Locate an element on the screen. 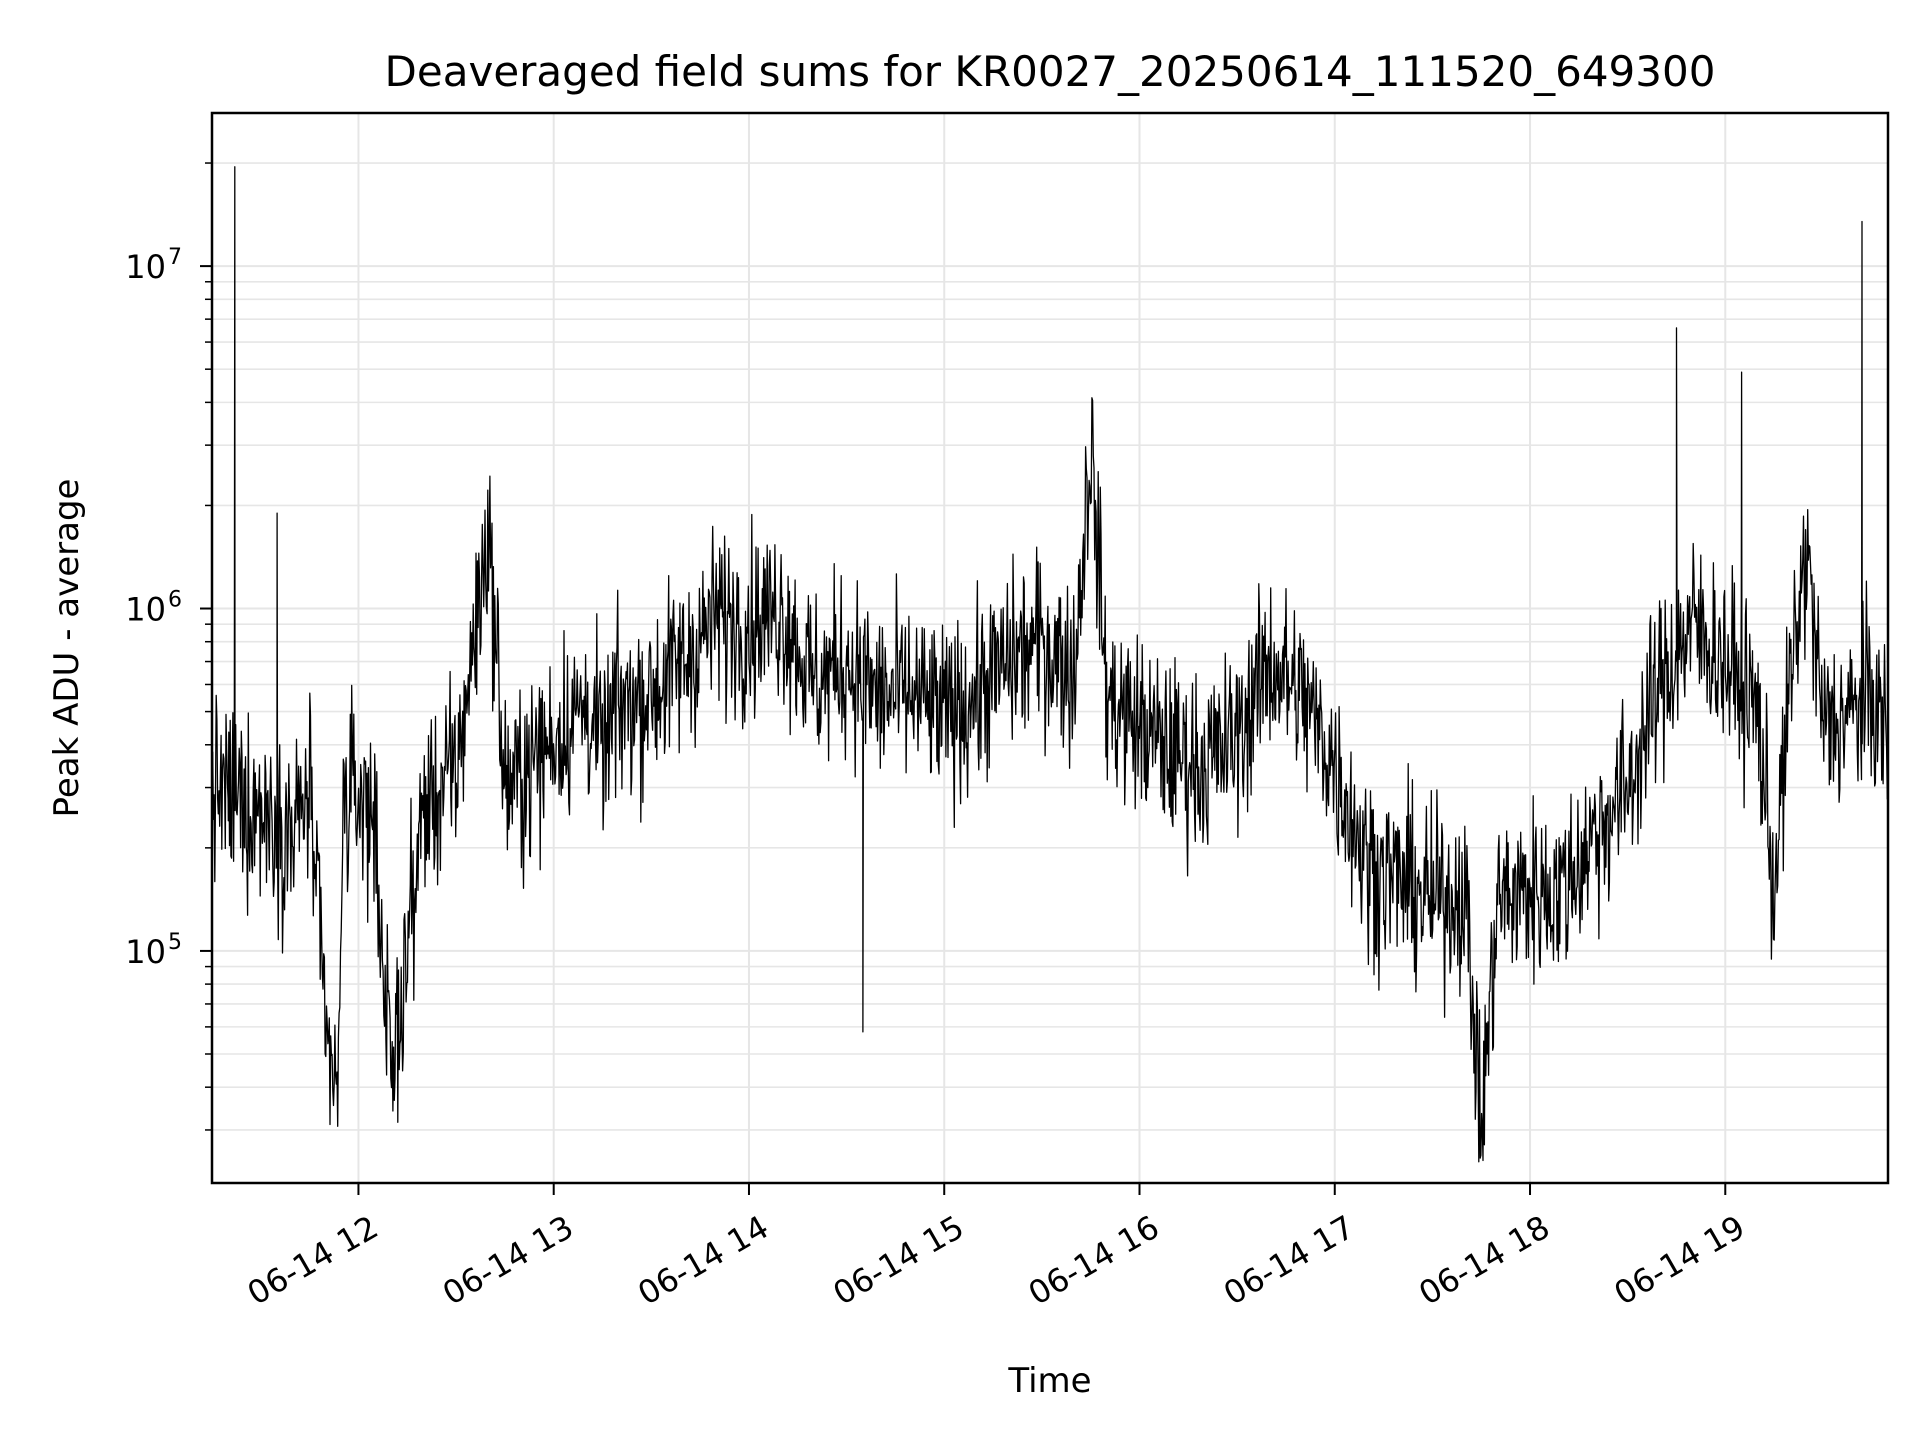 The height and width of the screenshot is (1440, 1920). y-axis-label: Peak ADU - average is located at coordinates (67, 648).